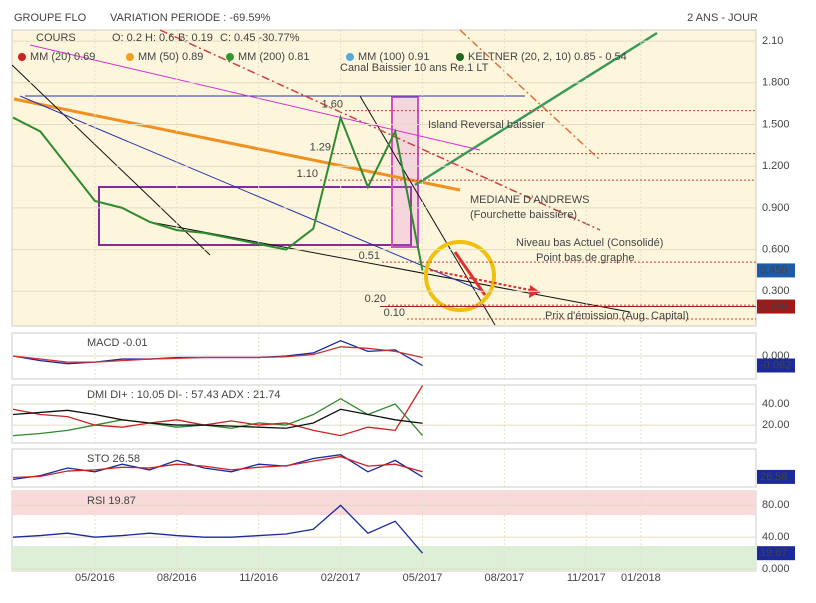 Image resolution: width=816 pixels, height=603 pixels. Describe the element at coordinates (589, 243) in the screenshot. I see `annotation: Niveau bas Actuel (Consolidé)` at that location.